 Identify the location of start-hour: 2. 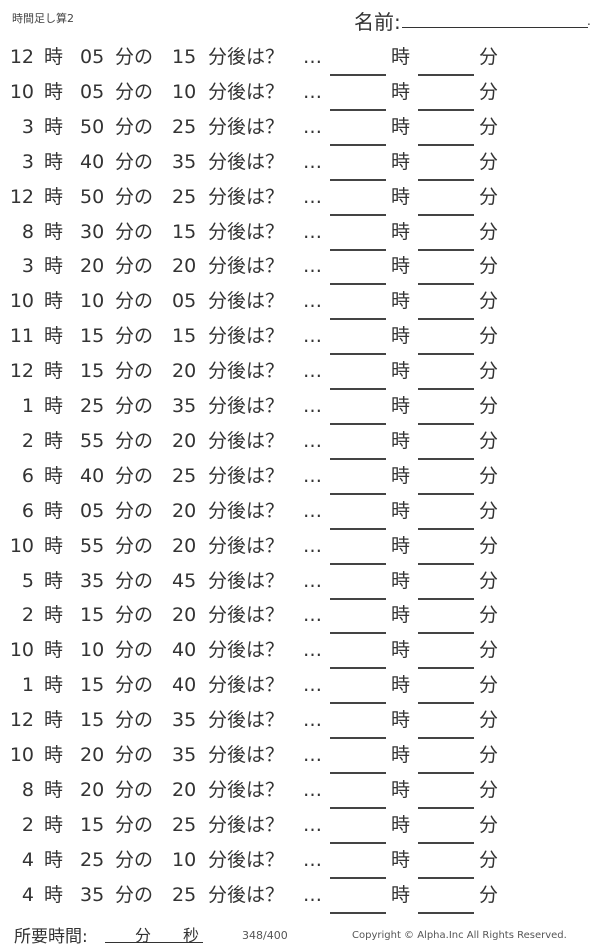
(27, 440).